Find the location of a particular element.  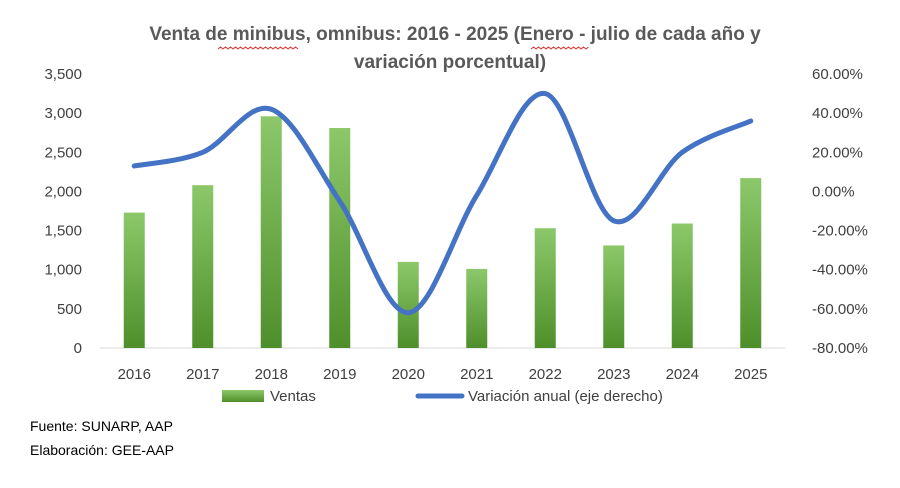

y-left-tick-label: 1,000 is located at coordinates (63, 270).